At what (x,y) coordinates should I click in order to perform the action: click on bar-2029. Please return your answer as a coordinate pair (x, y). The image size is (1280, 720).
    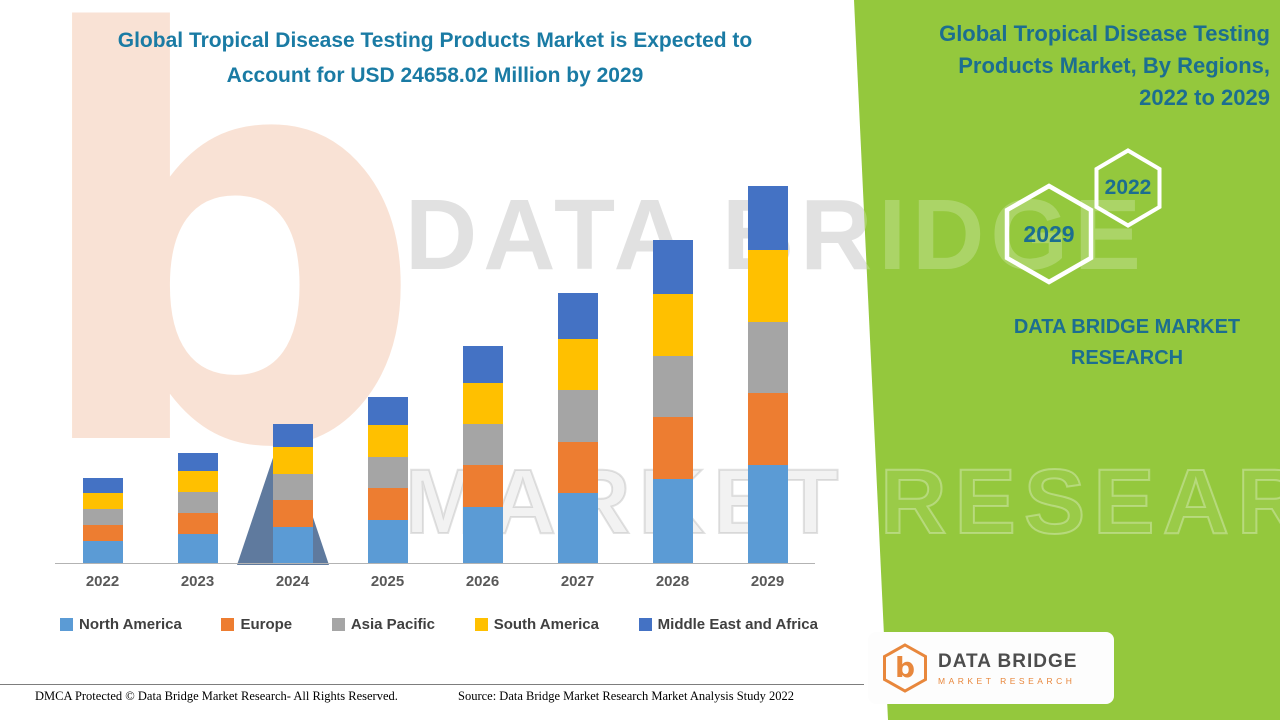
    Looking at the image, I should click on (767, 374).